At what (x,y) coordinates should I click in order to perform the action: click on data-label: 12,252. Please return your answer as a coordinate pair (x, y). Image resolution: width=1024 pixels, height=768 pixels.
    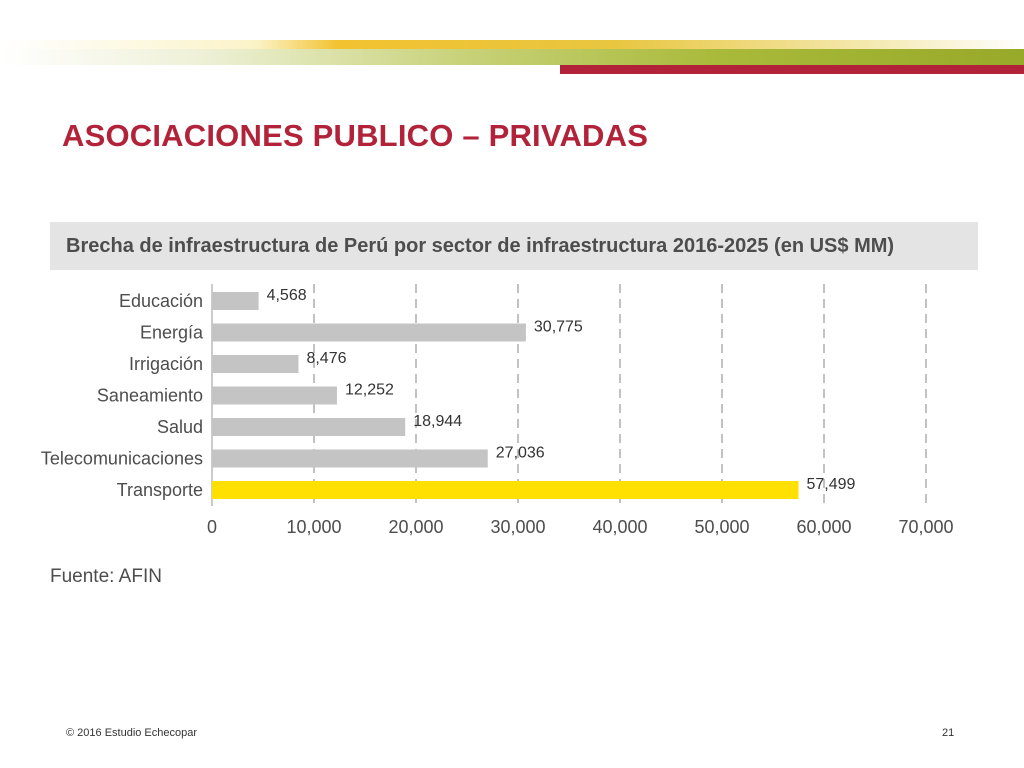
    Looking at the image, I should click on (369, 390).